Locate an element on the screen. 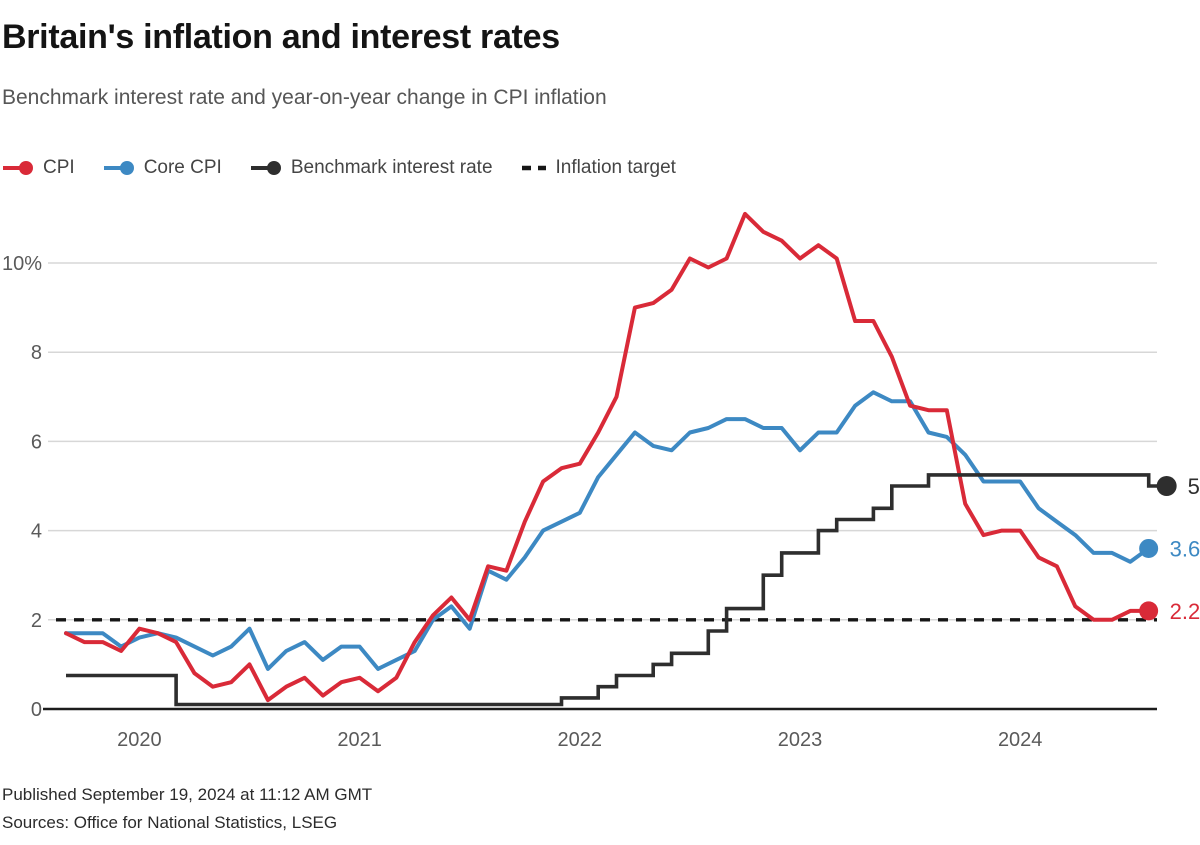  x-tick-label: 2024 is located at coordinates (1020, 740).